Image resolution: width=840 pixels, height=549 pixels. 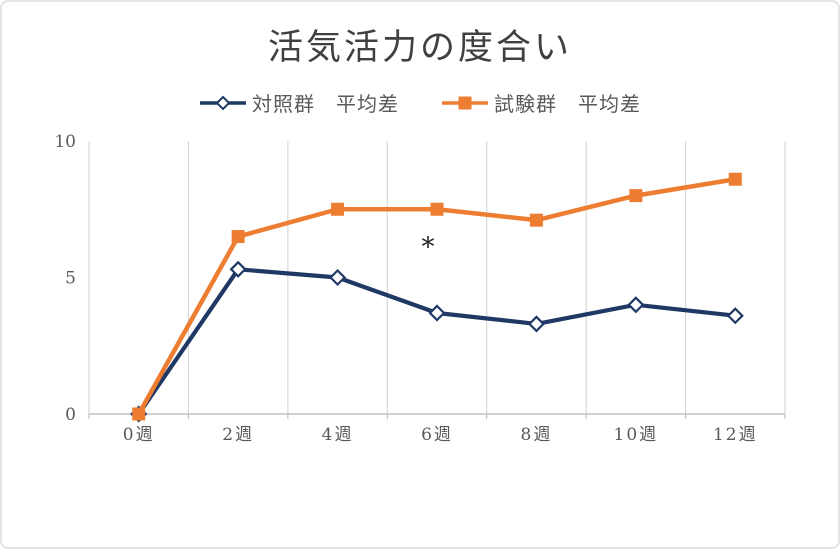 I want to click on y-axis-tick-label: 5, so click(x=70, y=279).